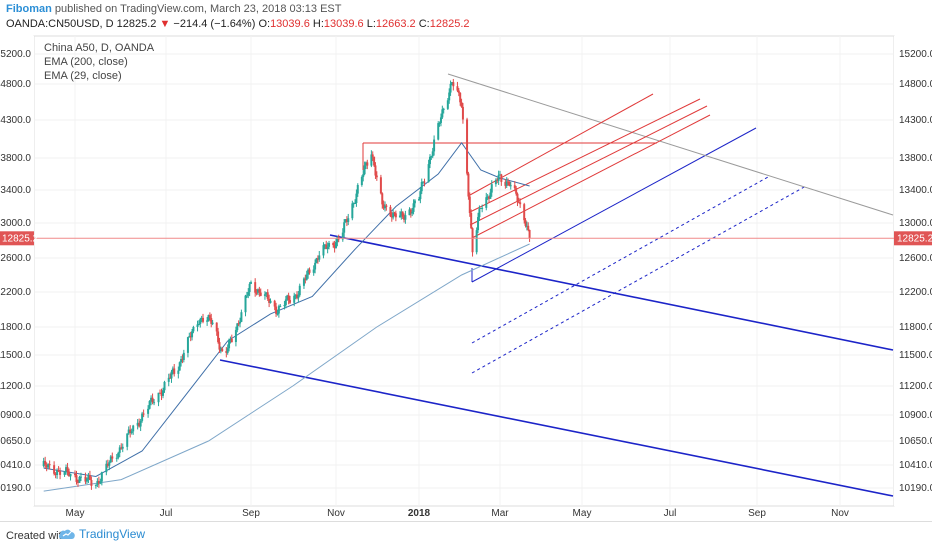 This screenshot has width=932, height=551. I want to click on high-value: 13039.6, so click(343, 24).